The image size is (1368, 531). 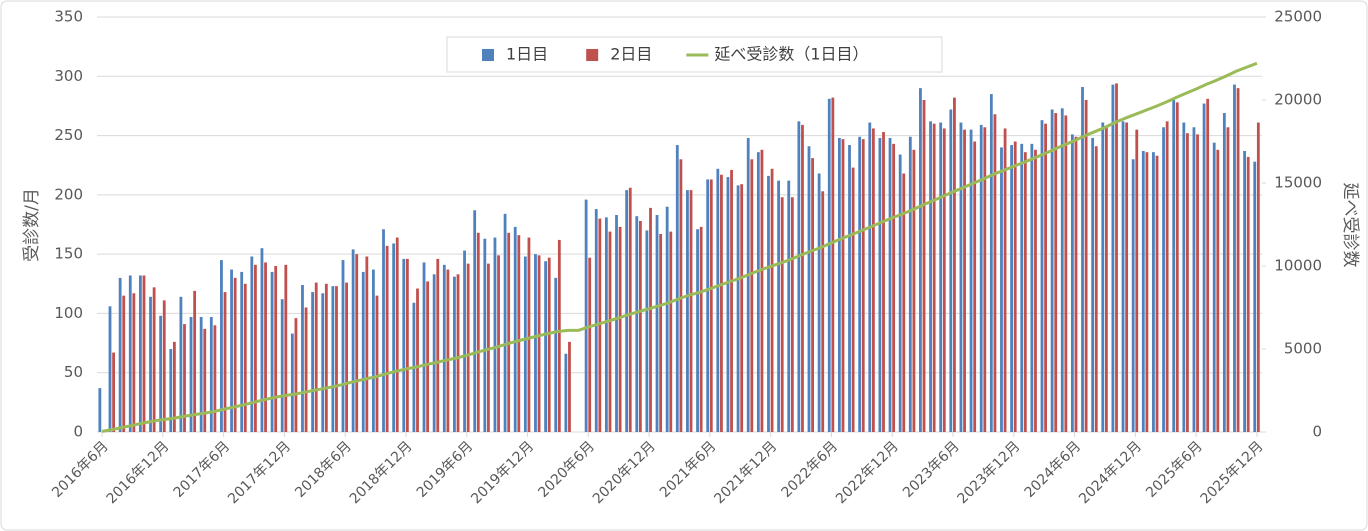 What do you see at coordinates (1298, 266) in the screenshot?
I see `y2-tick-label: 10000` at bounding box center [1298, 266].